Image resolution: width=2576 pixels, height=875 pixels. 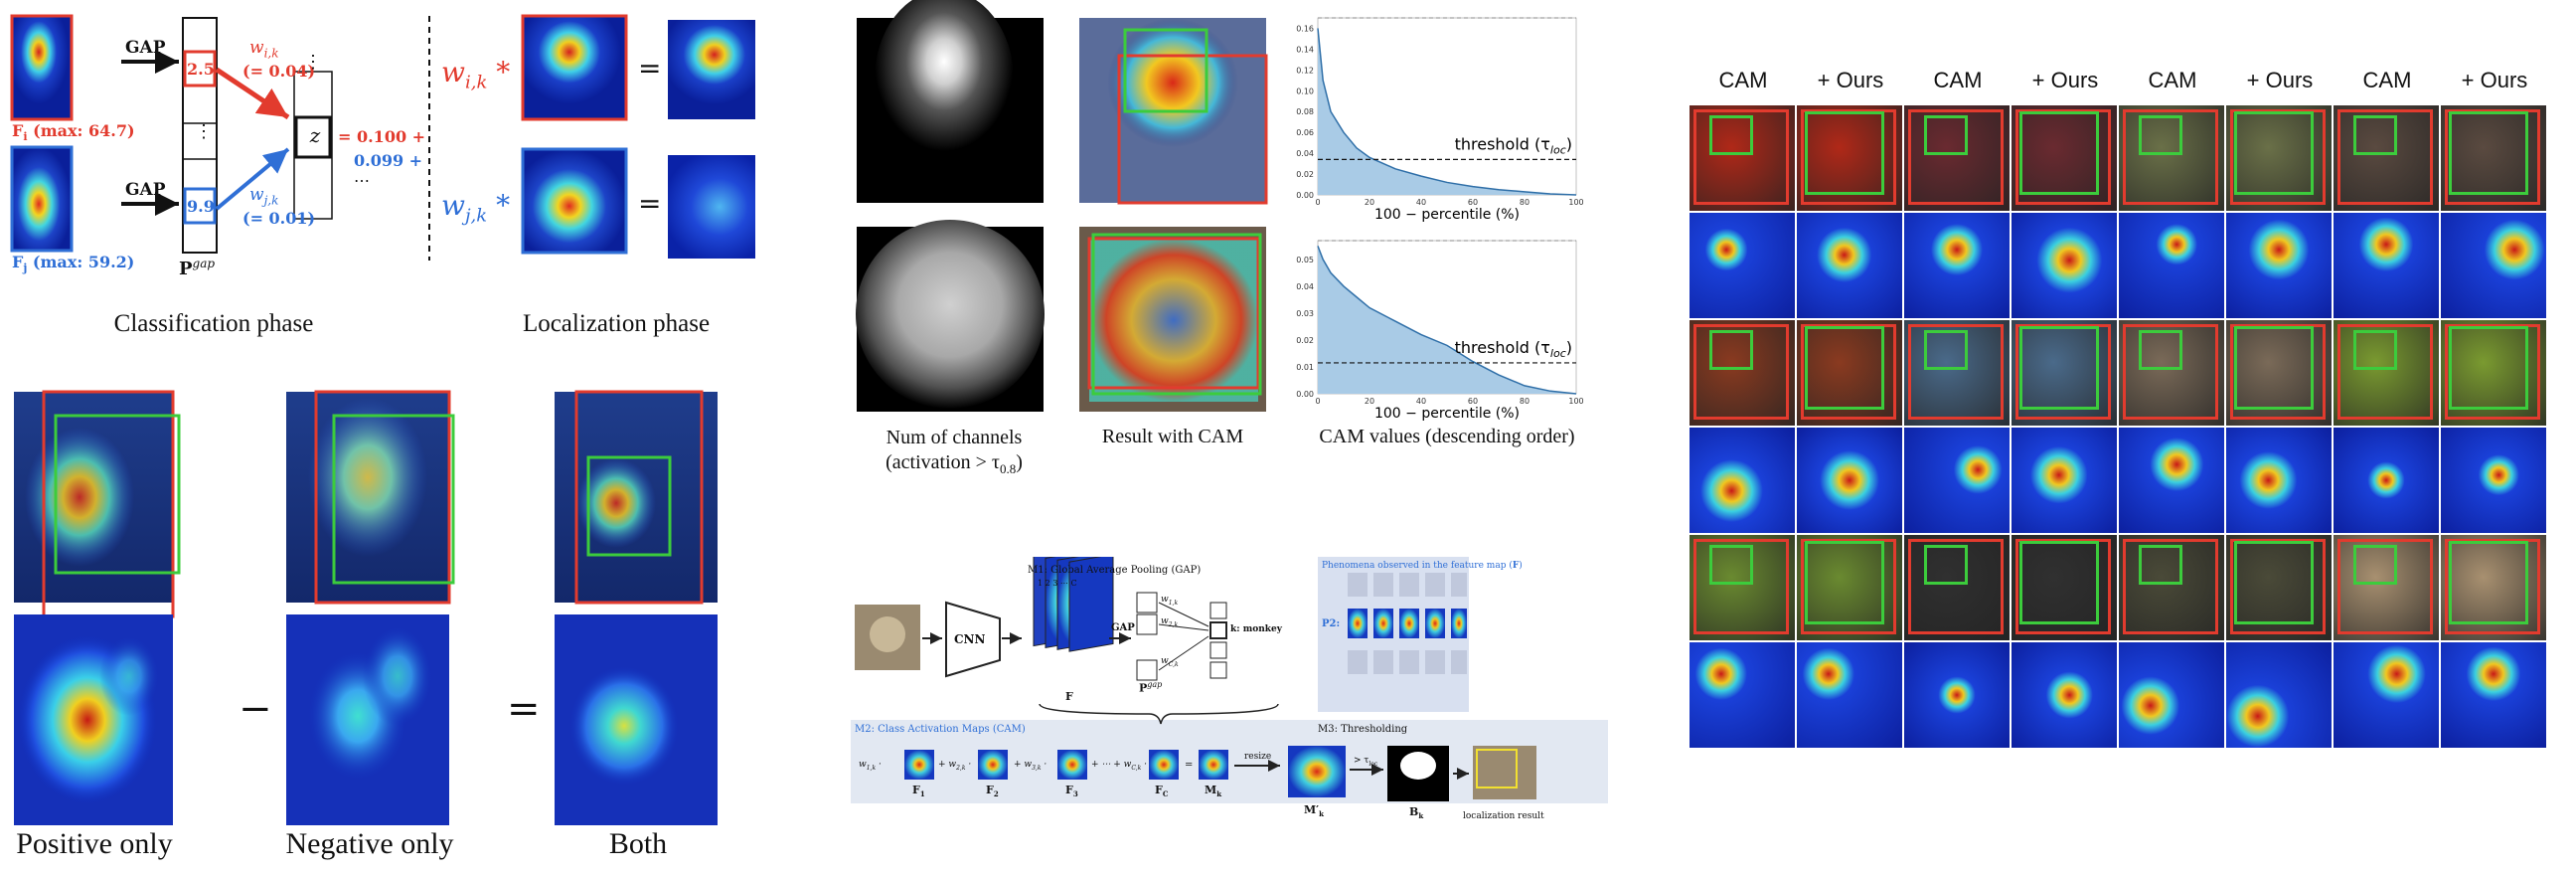 What do you see at coordinates (1447, 320) in the screenshot?
I see `chart-1-line` at bounding box center [1447, 320].